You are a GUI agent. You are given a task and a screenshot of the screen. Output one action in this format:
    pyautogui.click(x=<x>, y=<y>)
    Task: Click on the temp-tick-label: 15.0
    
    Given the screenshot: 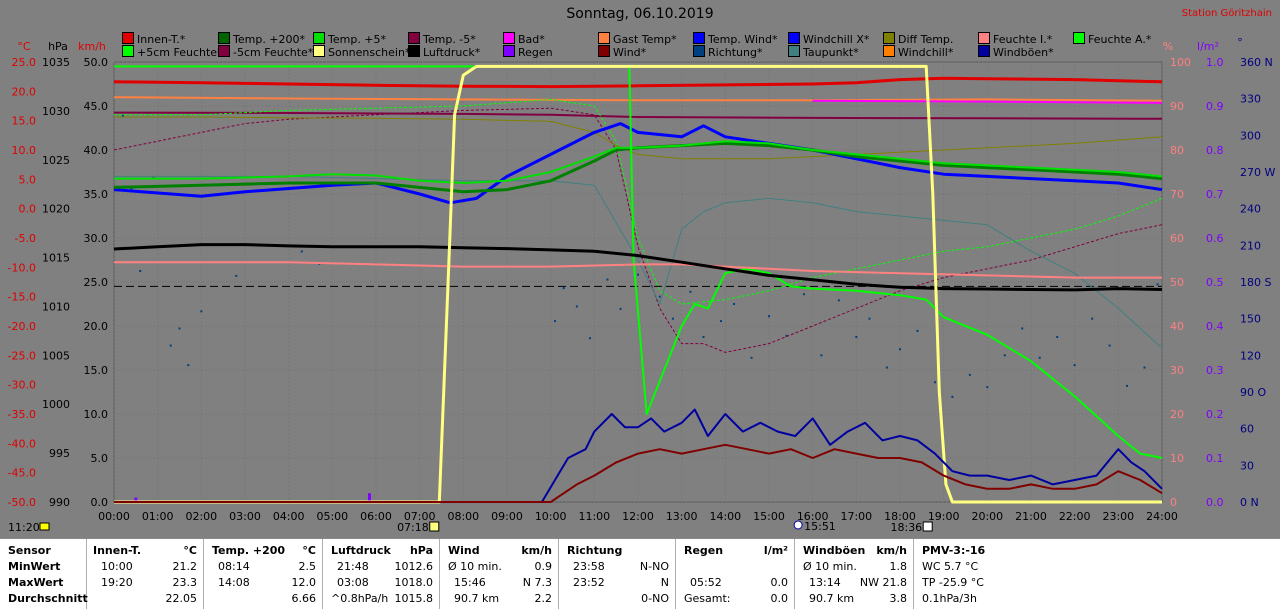 What is the action you would take?
    pyautogui.click(x=24, y=121)
    